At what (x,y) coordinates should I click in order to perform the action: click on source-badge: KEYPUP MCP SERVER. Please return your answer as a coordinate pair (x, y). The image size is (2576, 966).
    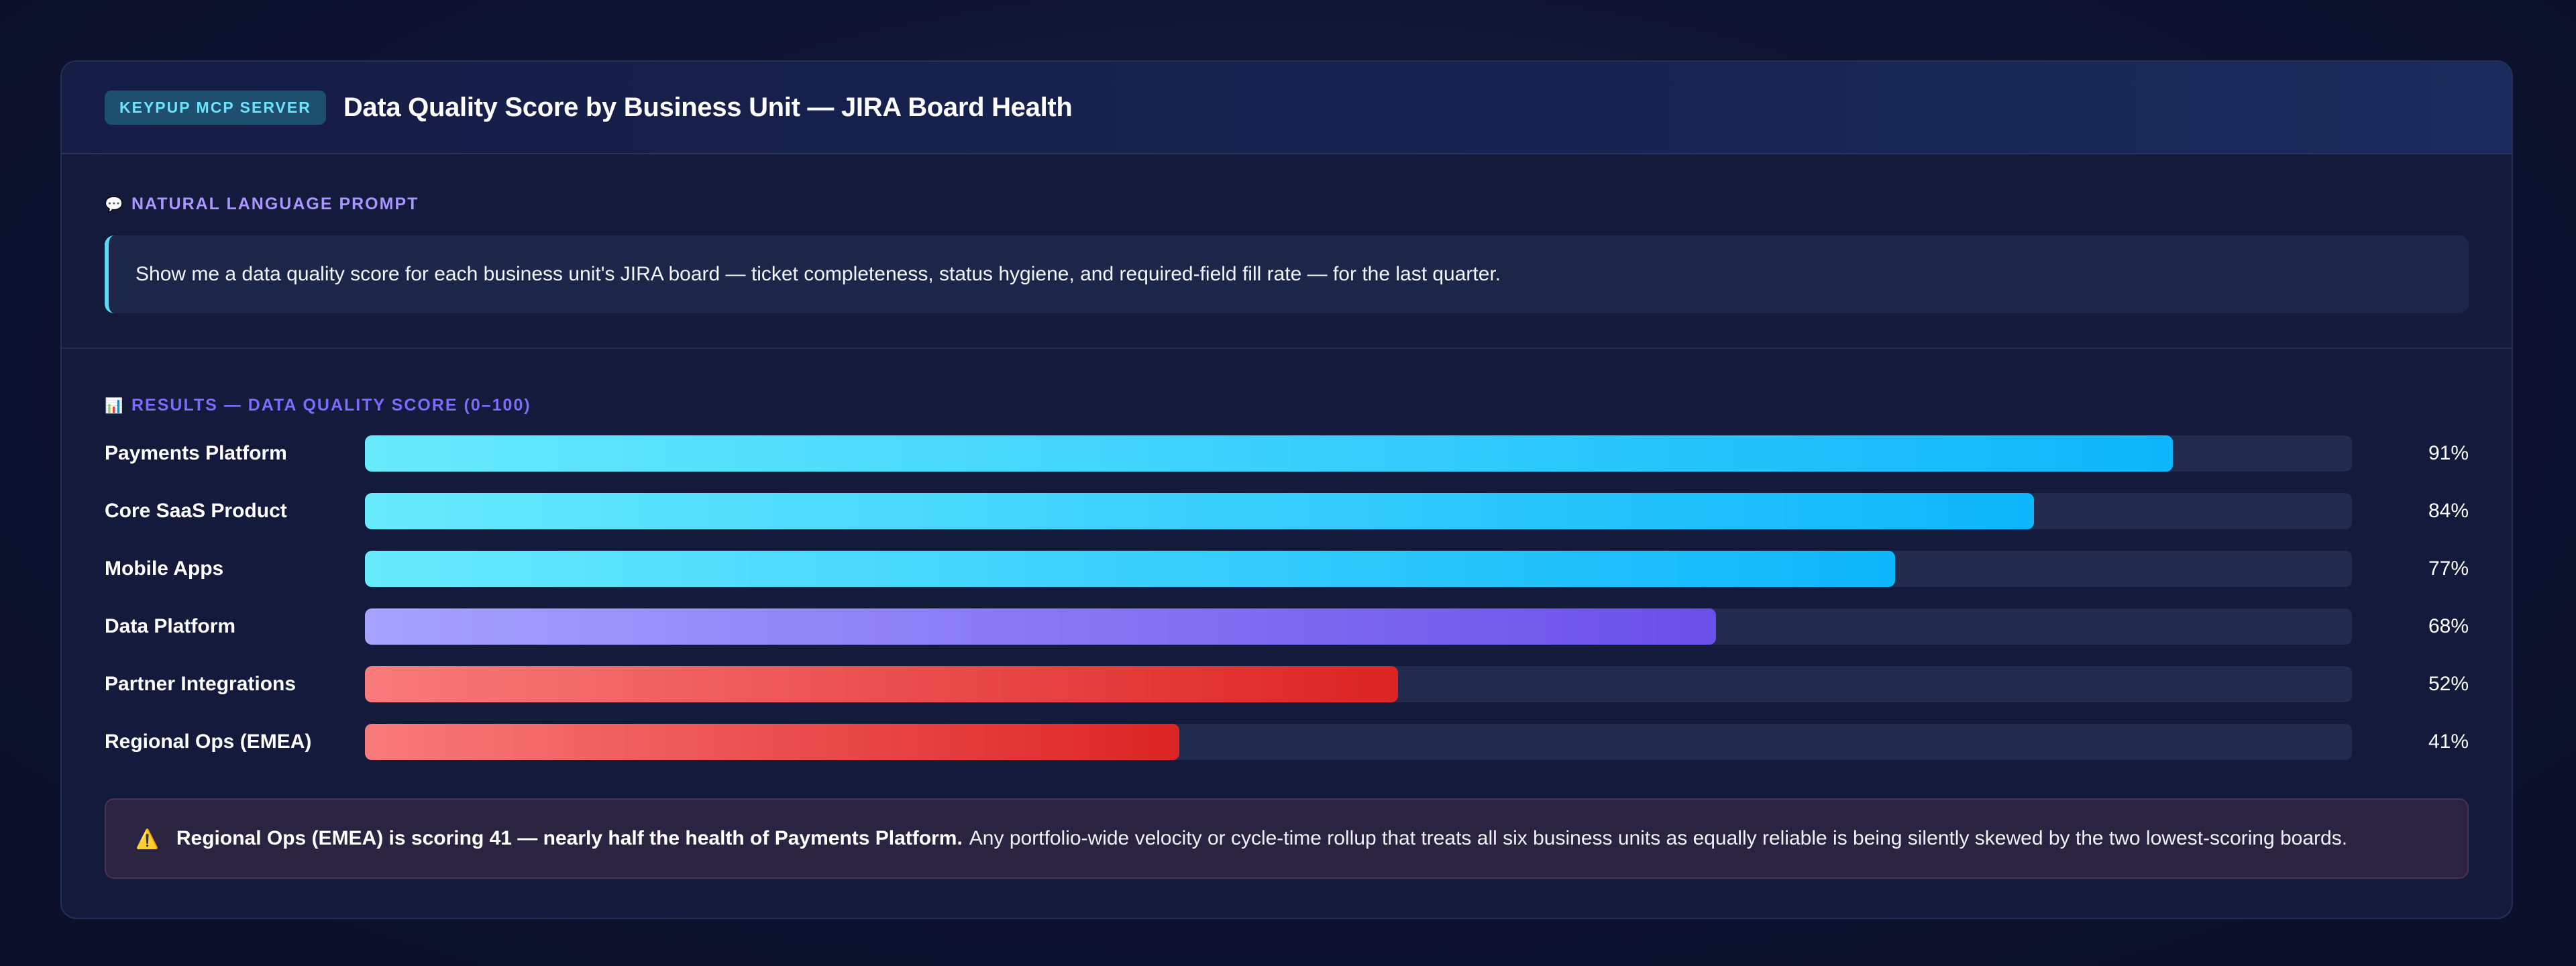
    Looking at the image, I should click on (215, 107).